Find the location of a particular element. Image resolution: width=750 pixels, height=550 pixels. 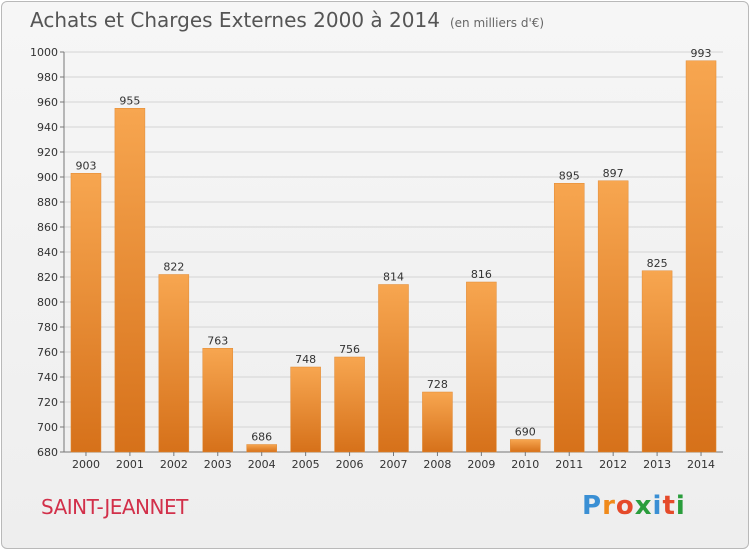

x-tick-label-2013: 2013 is located at coordinates (657, 464).